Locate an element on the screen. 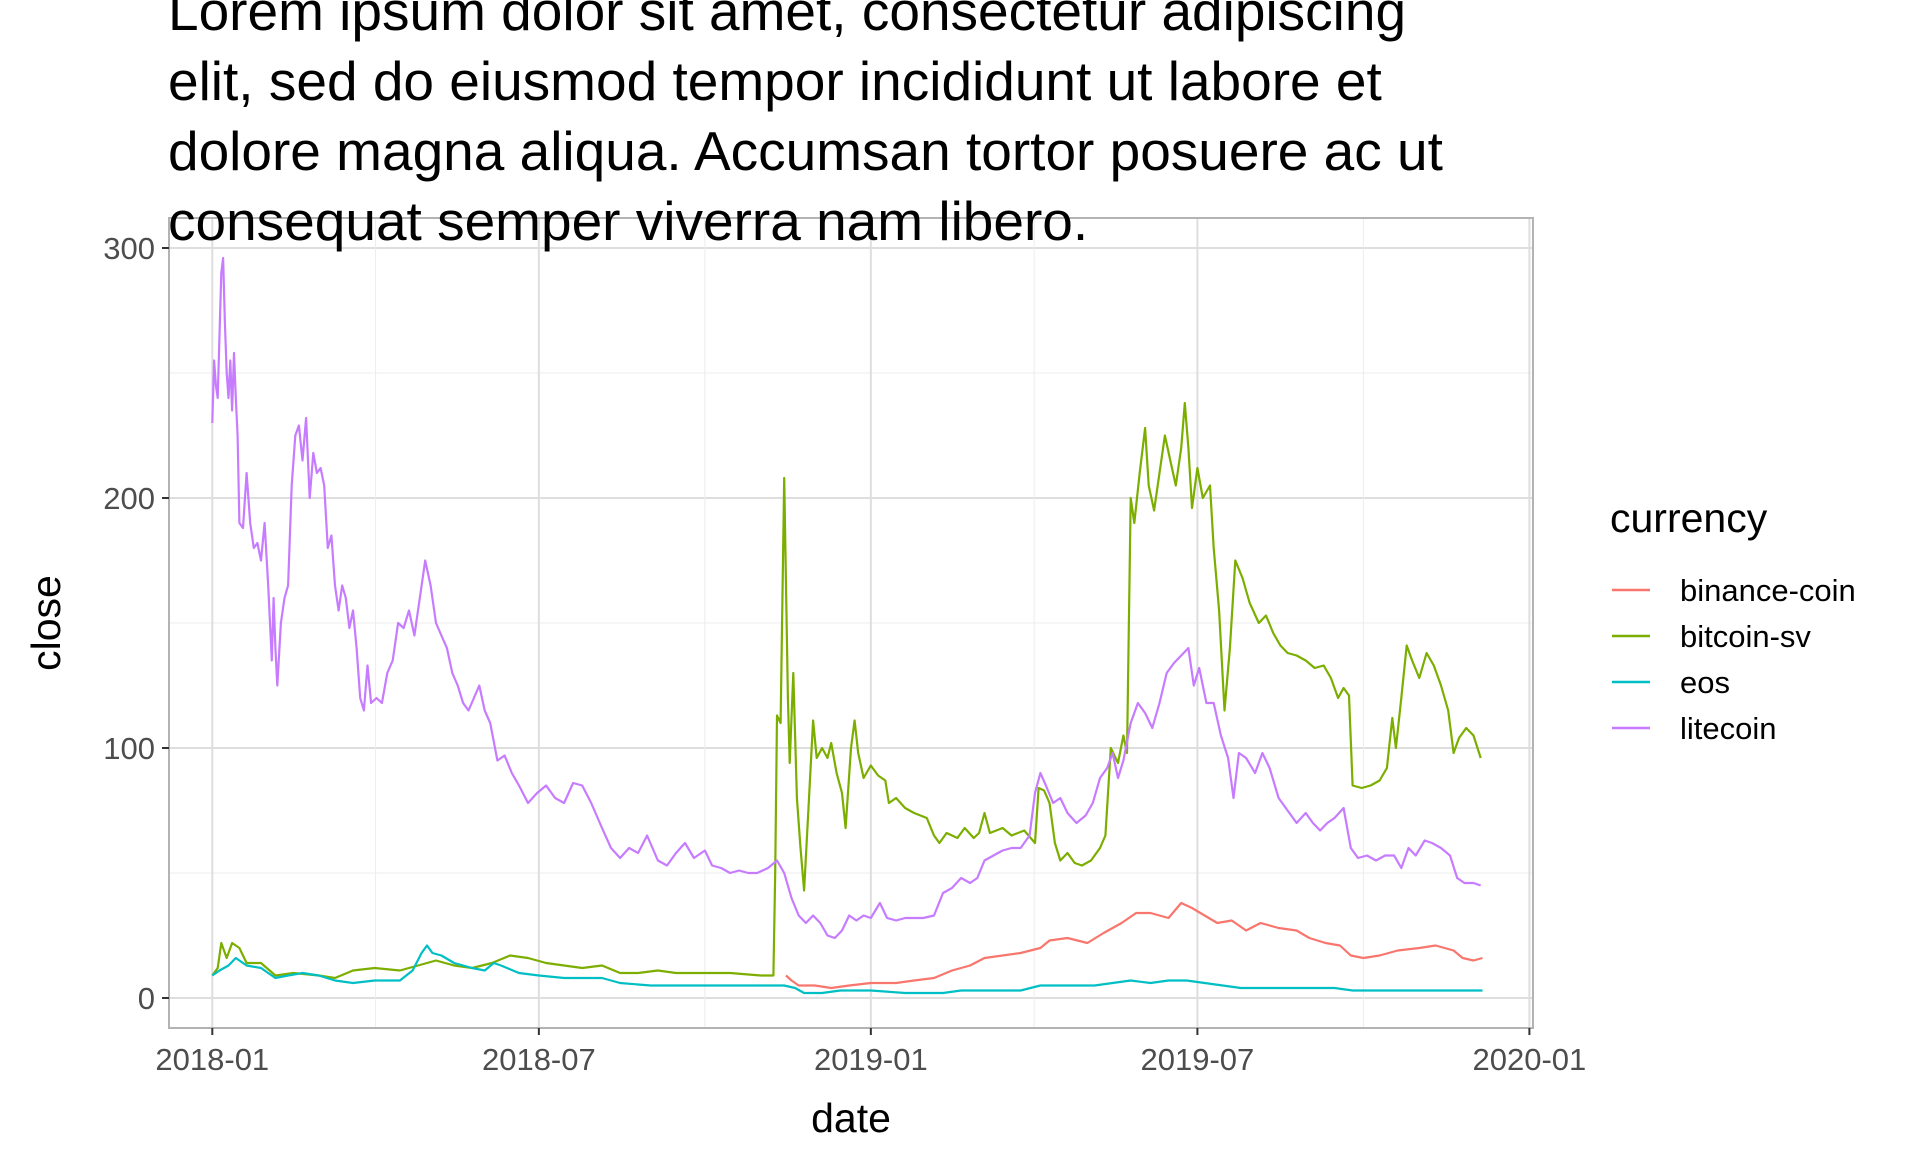 This screenshot has height=1152, width=1920. series-line-eos is located at coordinates (847, 969).